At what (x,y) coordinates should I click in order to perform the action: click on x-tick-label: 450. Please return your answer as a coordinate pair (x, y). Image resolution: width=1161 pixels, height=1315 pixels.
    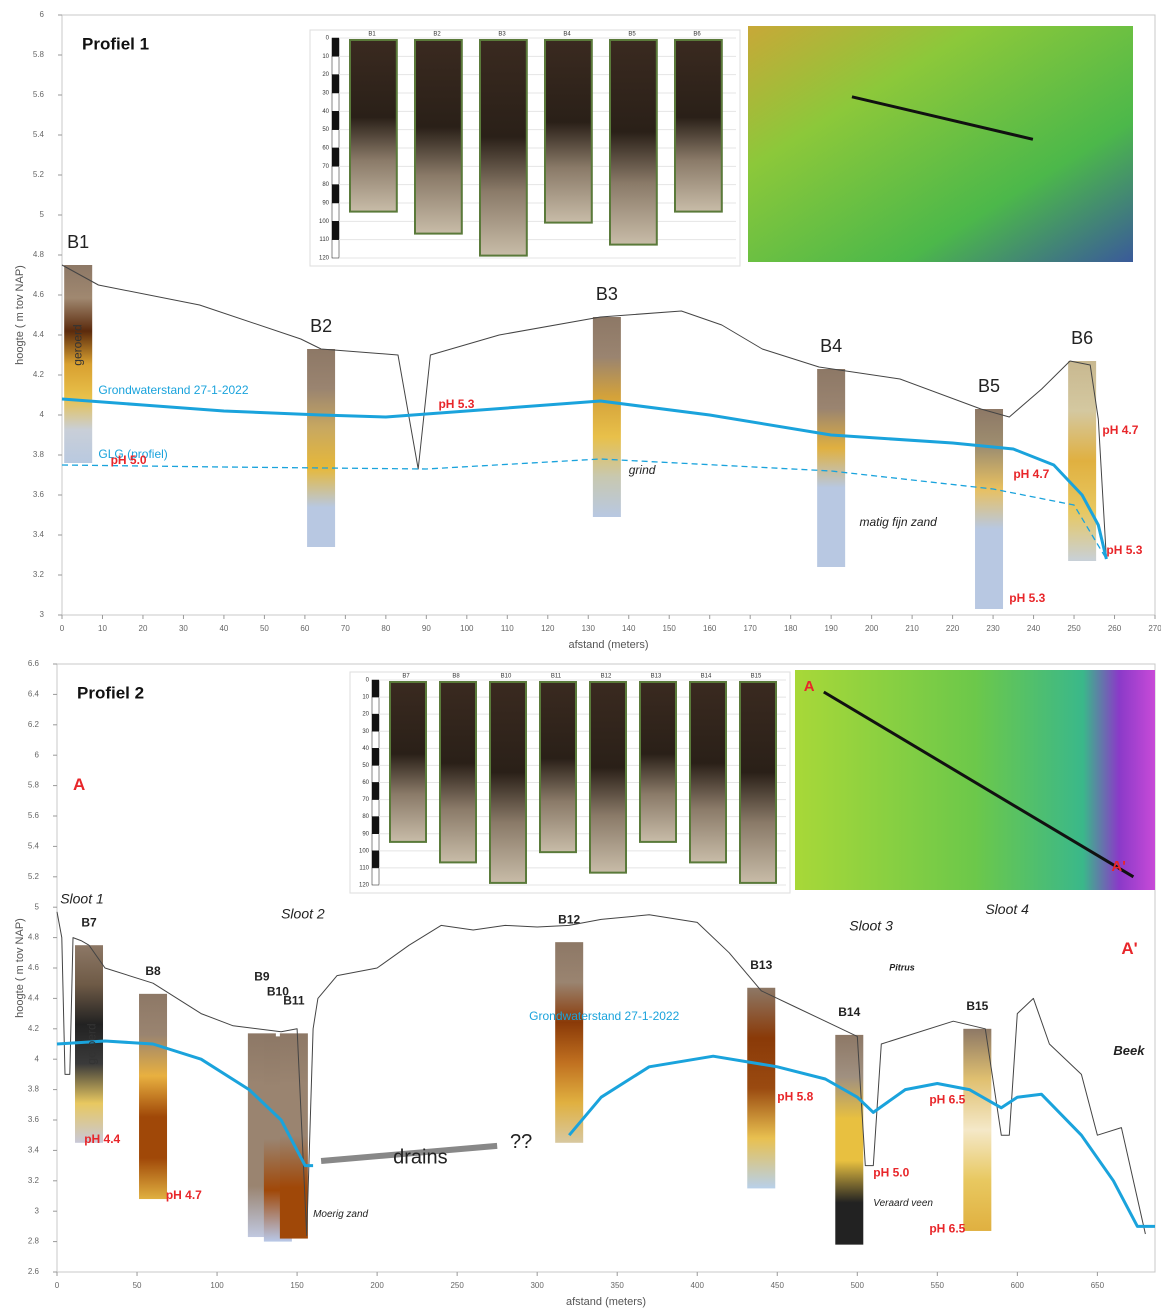
    Looking at the image, I should click on (778, 1285).